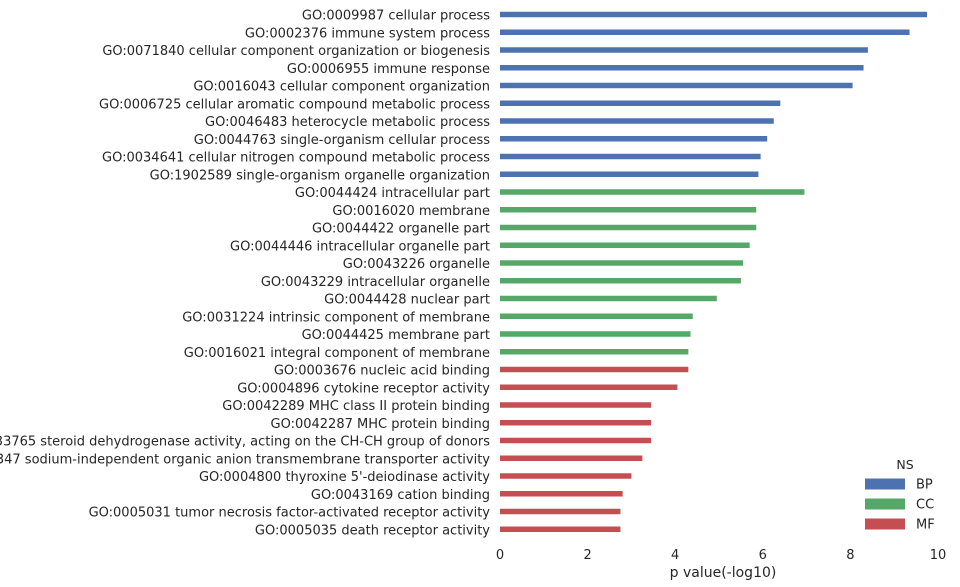  I want to click on legend-label-mf: MF, so click(925, 525).